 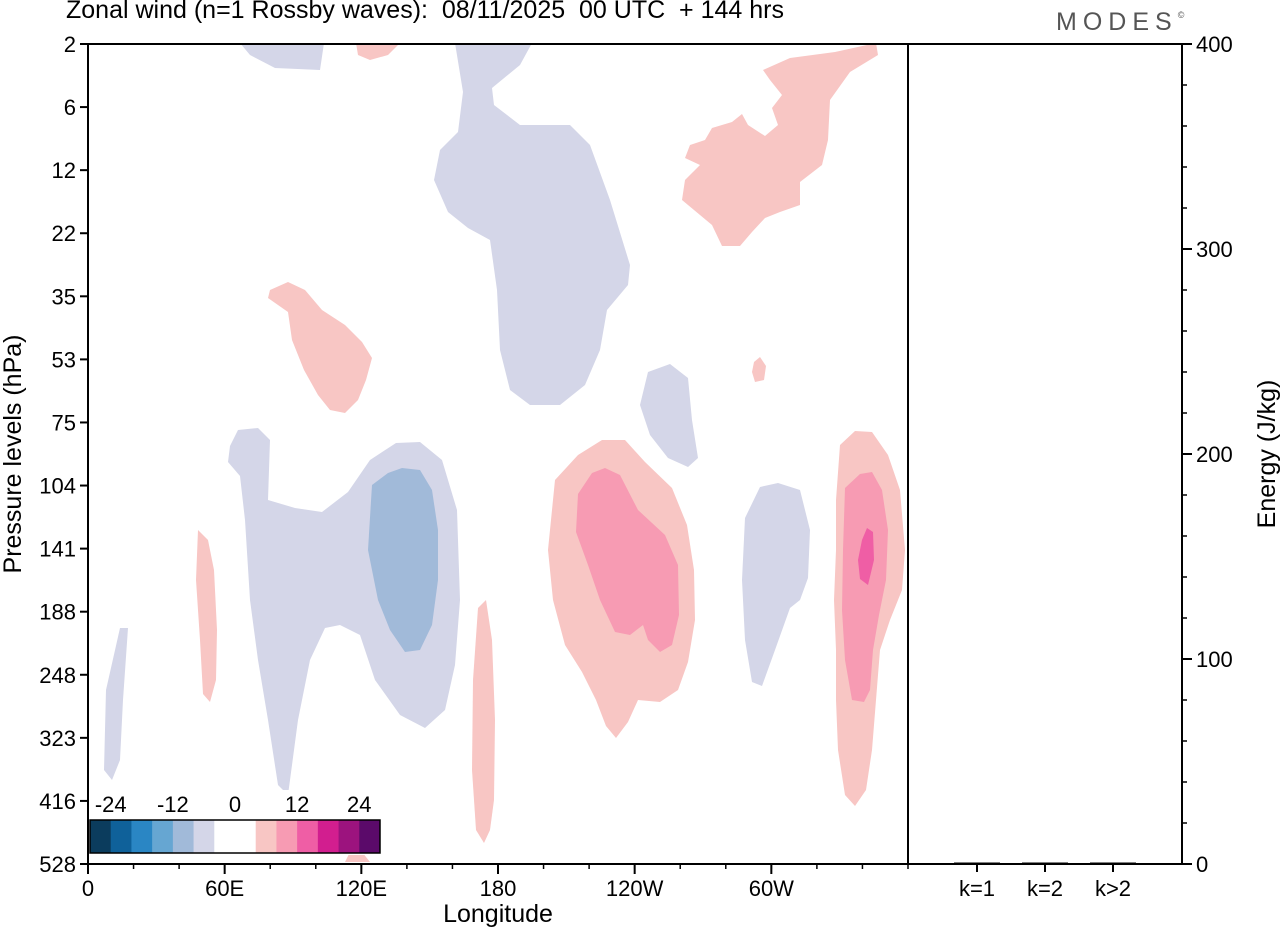 I want to click on energy-y-tick-label: 400, so click(x=1214, y=44).